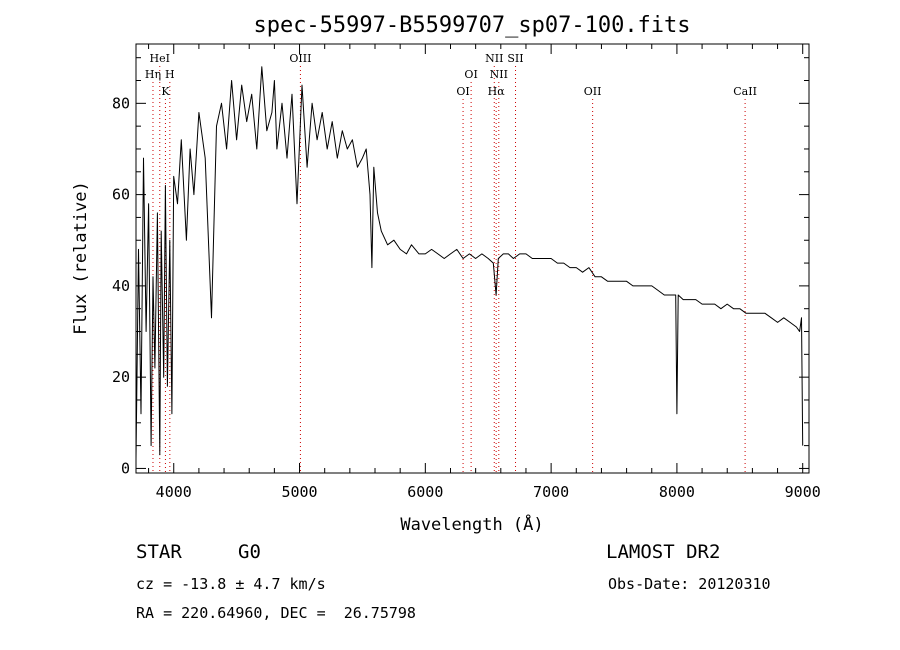 The height and width of the screenshot is (650, 900). I want to click on y-tick-label: 80, so click(121, 103).